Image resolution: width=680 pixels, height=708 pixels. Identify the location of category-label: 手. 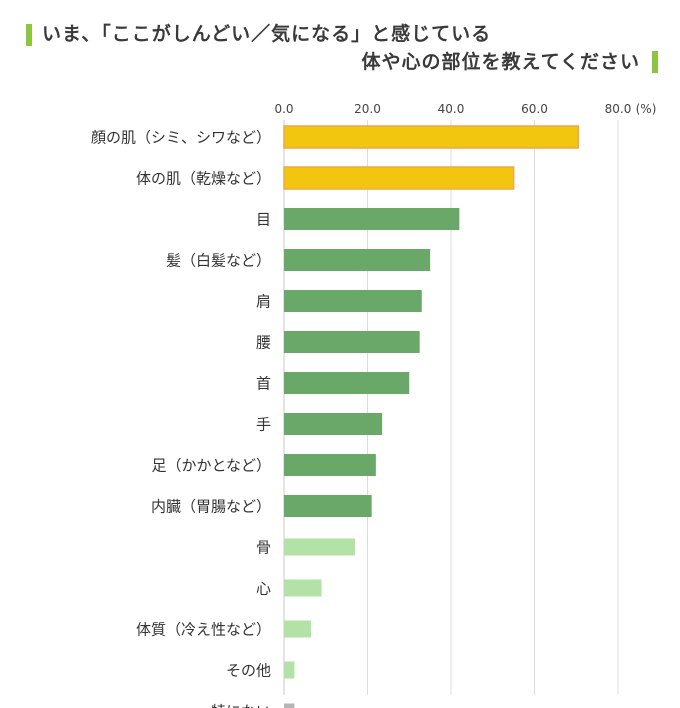
(263, 425).